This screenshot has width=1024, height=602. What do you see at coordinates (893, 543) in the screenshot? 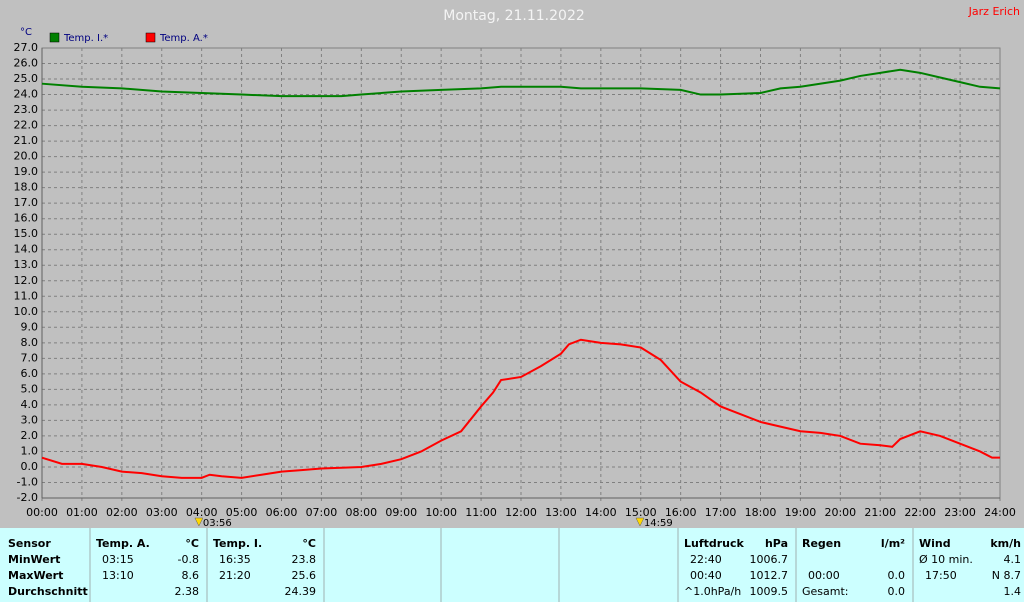
I see `table-unit: l/m²` at bounding box center [893, 543].